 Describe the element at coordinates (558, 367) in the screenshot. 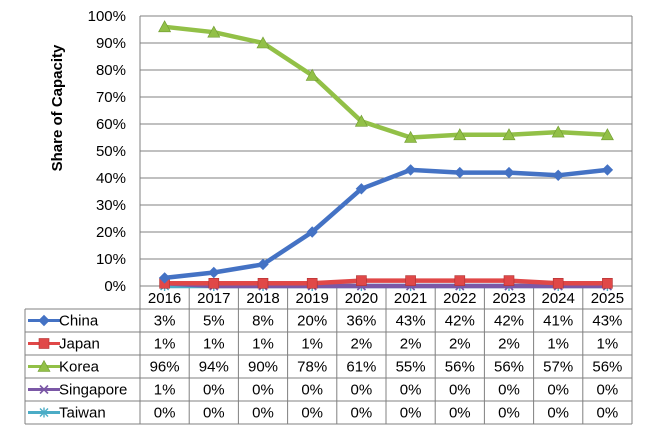

I see `data-cell: 57%` at that location.